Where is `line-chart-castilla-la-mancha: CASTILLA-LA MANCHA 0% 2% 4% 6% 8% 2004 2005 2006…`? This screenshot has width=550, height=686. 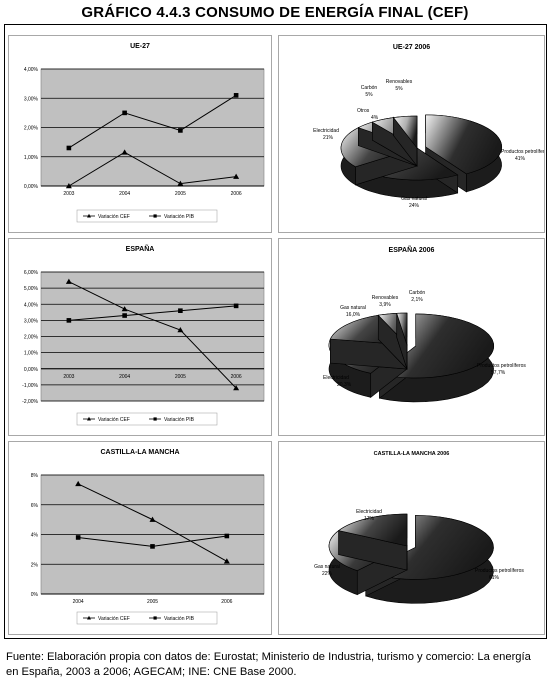 line-chart-castilla-la-mancha: CASTILLA-LA MANCHA 0% 2% 4% 6% 8% 2004 2005 2006… is located at coordinates (140, 538).